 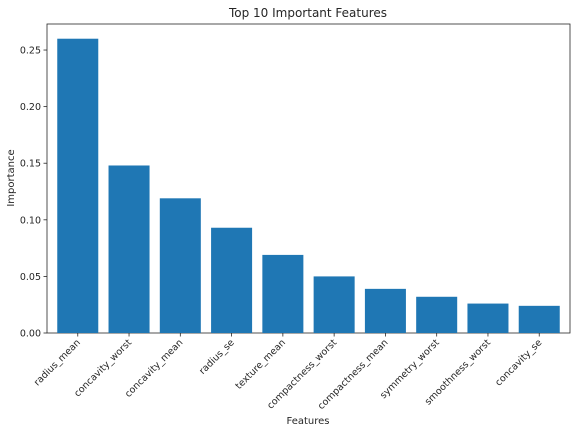 I want to click on bar-concavity_se, so click(x=539, y=319).